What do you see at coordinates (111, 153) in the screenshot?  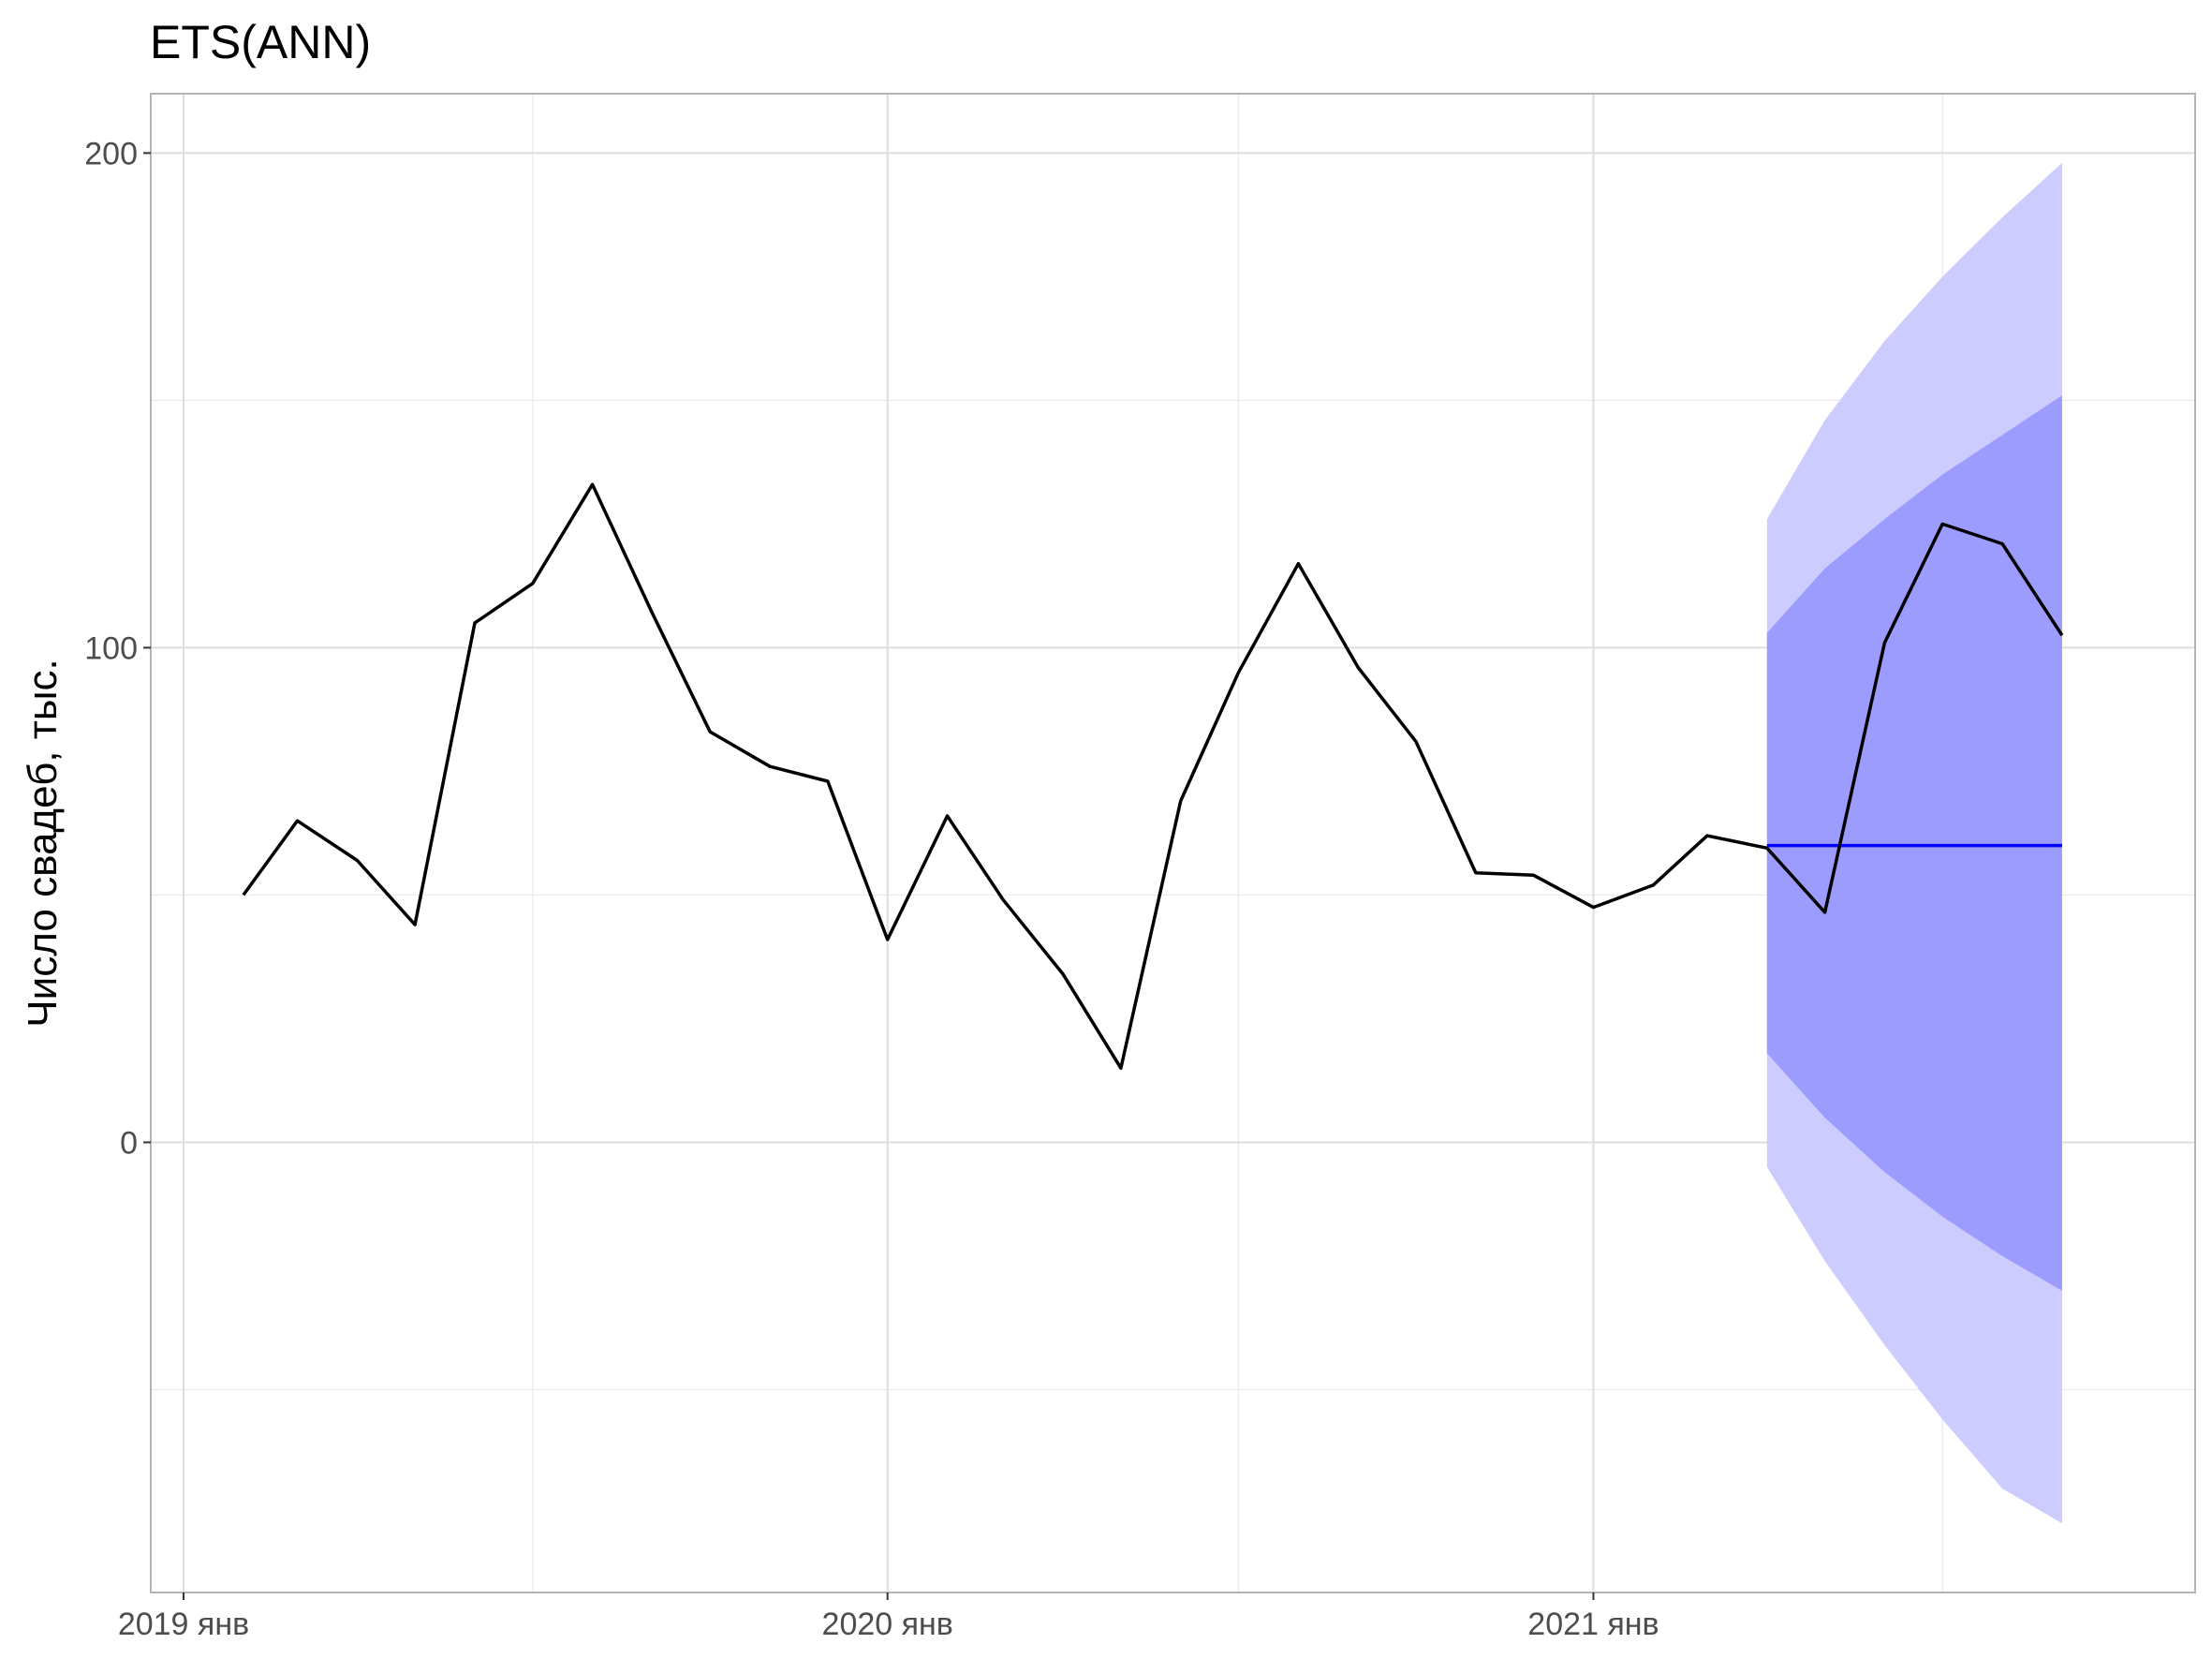 I see `y-tick-label: 200` at bounding box center [111, 153].